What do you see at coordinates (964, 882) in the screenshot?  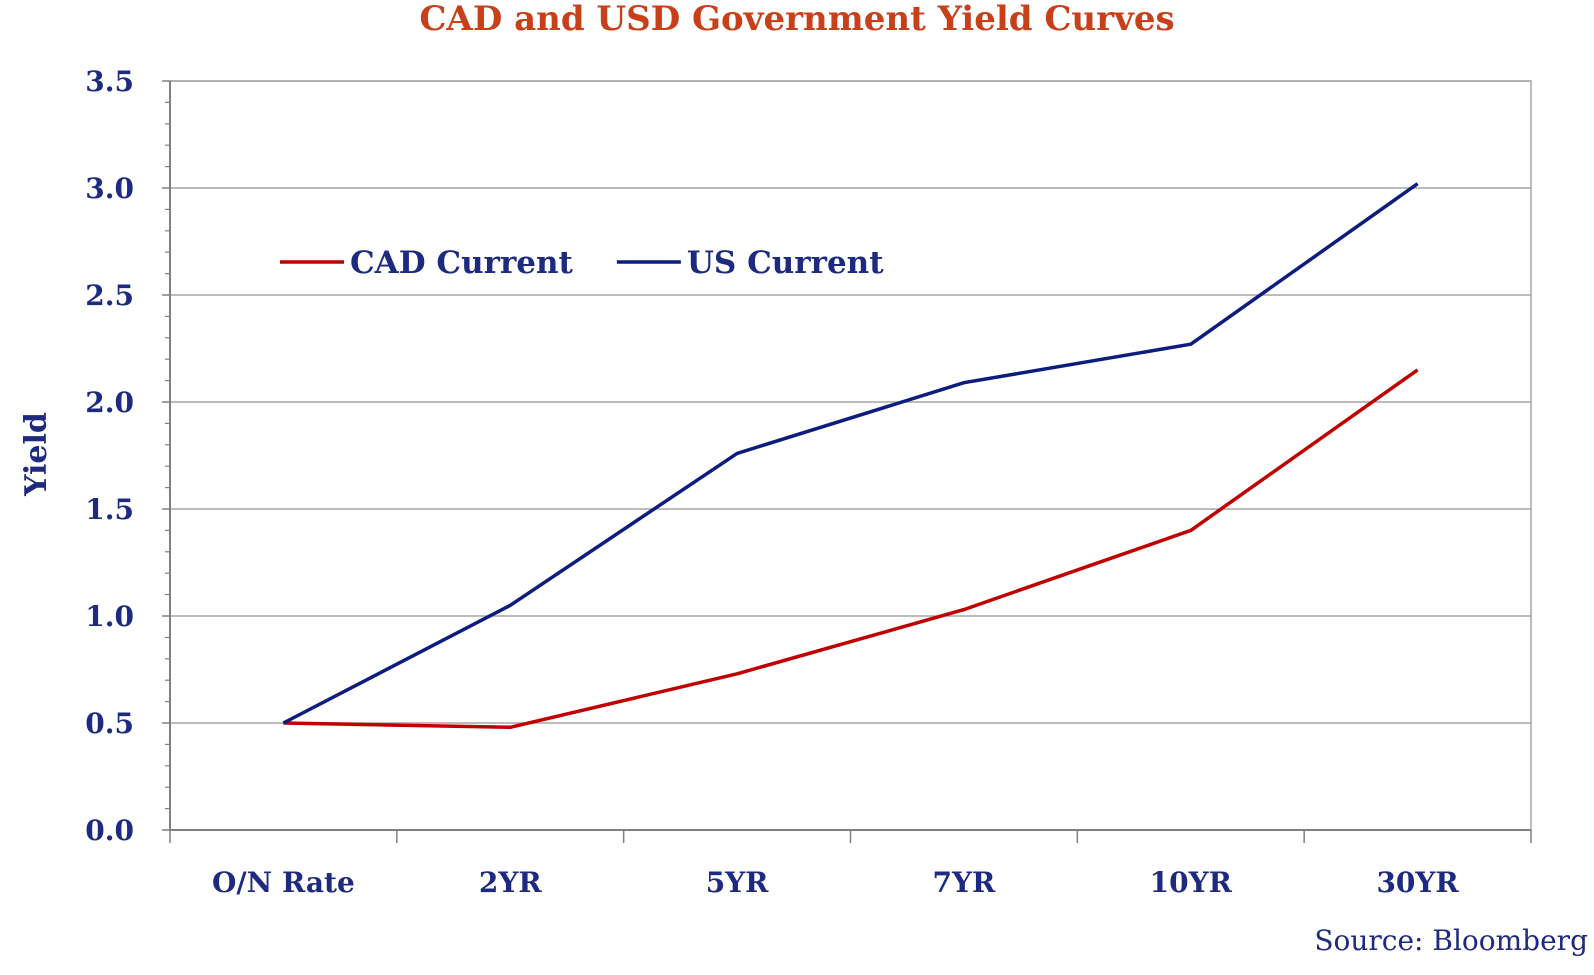 I see `x-tick-label: 7YR` at bounding box center [964, 882].